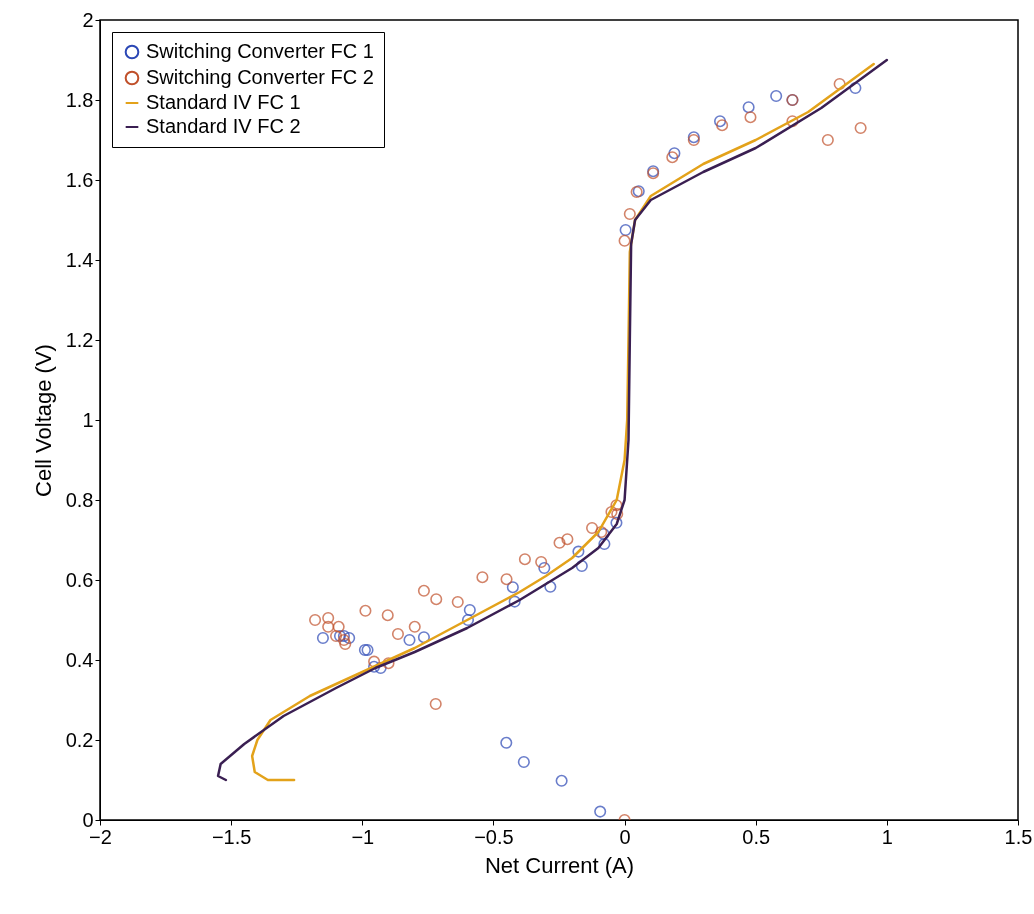 The width and height of the screenshot is (1034, 914). Describe the element at coordinates (363, 836) in the screenshot. I see `x-tick-label: −1` at that location.